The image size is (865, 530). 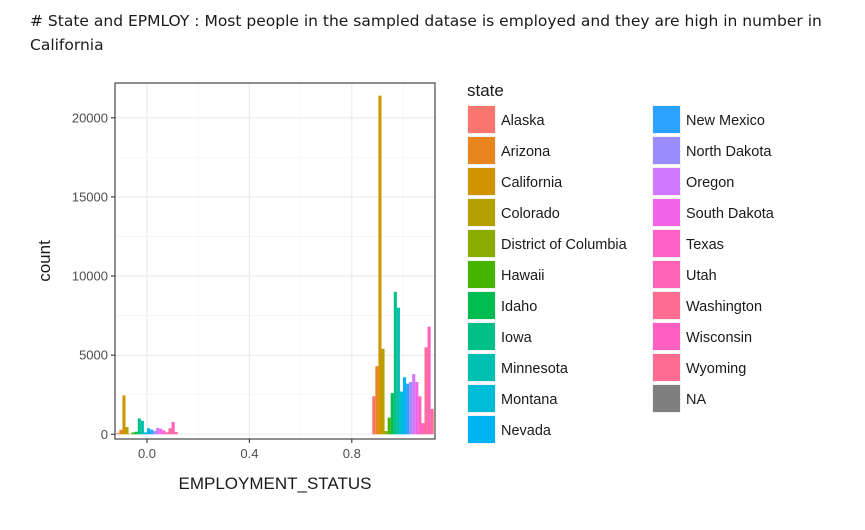 I want to click on legend-entry: Texas, so click(x=705, y=245).